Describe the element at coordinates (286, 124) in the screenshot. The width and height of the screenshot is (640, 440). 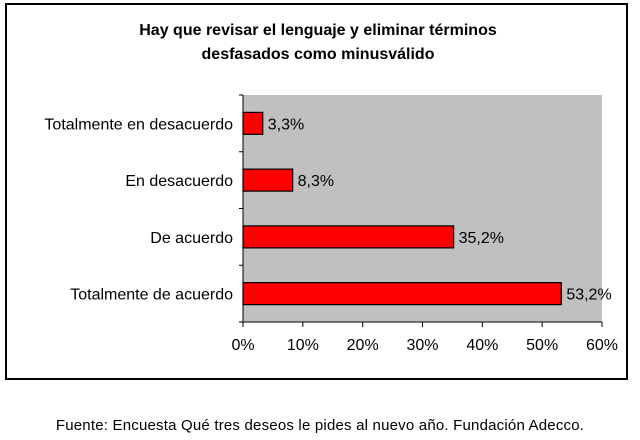
I see `bar-value-label: 3,3%` at that location.